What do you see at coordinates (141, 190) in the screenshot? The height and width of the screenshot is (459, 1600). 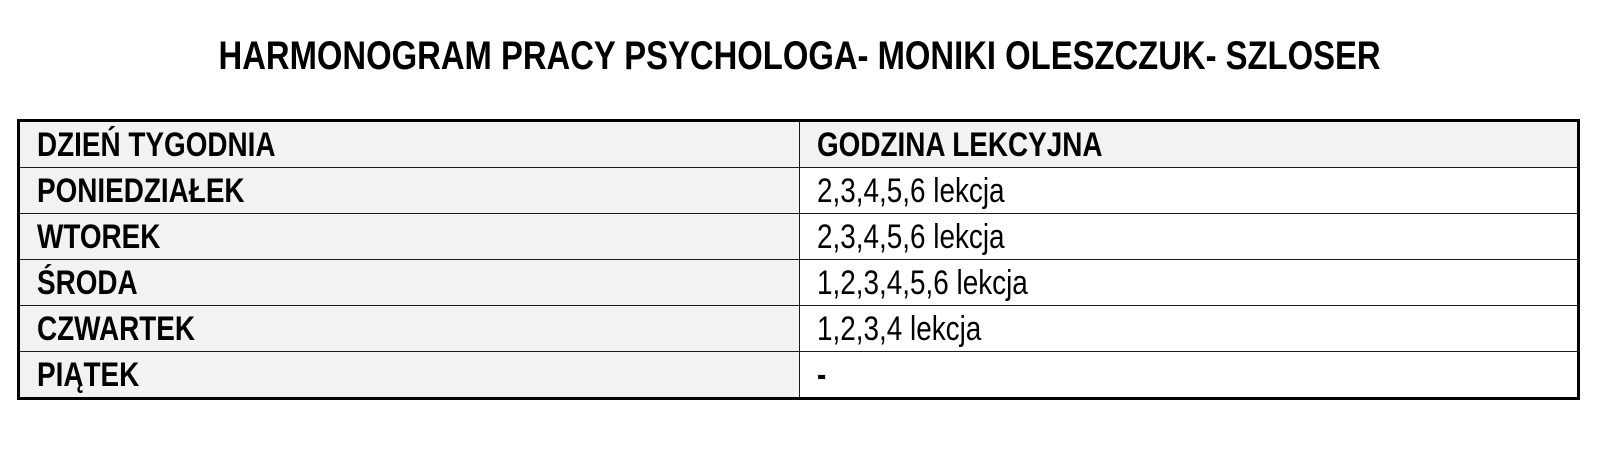 I see `day-label: PONIEDZIAŁEK` at bounding box center [141, 190].